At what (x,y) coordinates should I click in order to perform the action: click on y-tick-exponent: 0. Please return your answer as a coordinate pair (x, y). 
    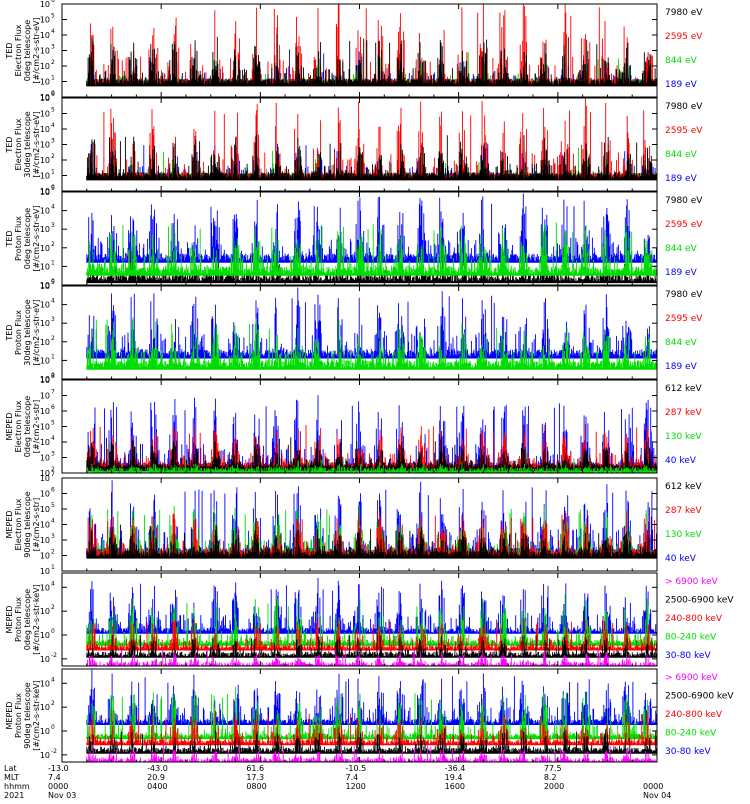
    Looking at the image, I should click on (53, 727).